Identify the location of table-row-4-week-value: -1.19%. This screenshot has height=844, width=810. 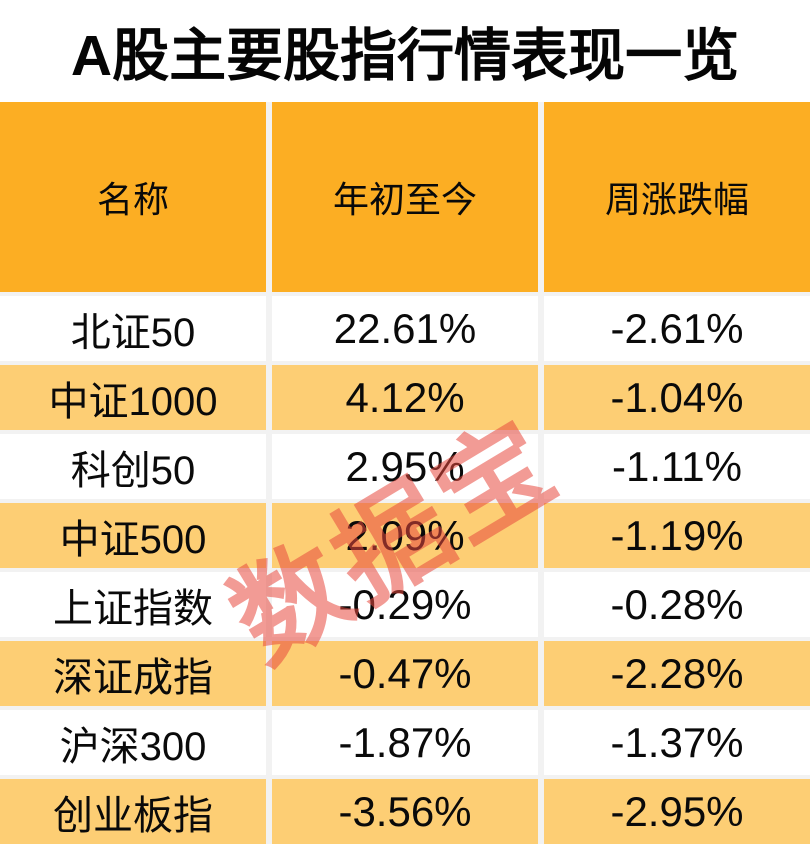
(677, 535).